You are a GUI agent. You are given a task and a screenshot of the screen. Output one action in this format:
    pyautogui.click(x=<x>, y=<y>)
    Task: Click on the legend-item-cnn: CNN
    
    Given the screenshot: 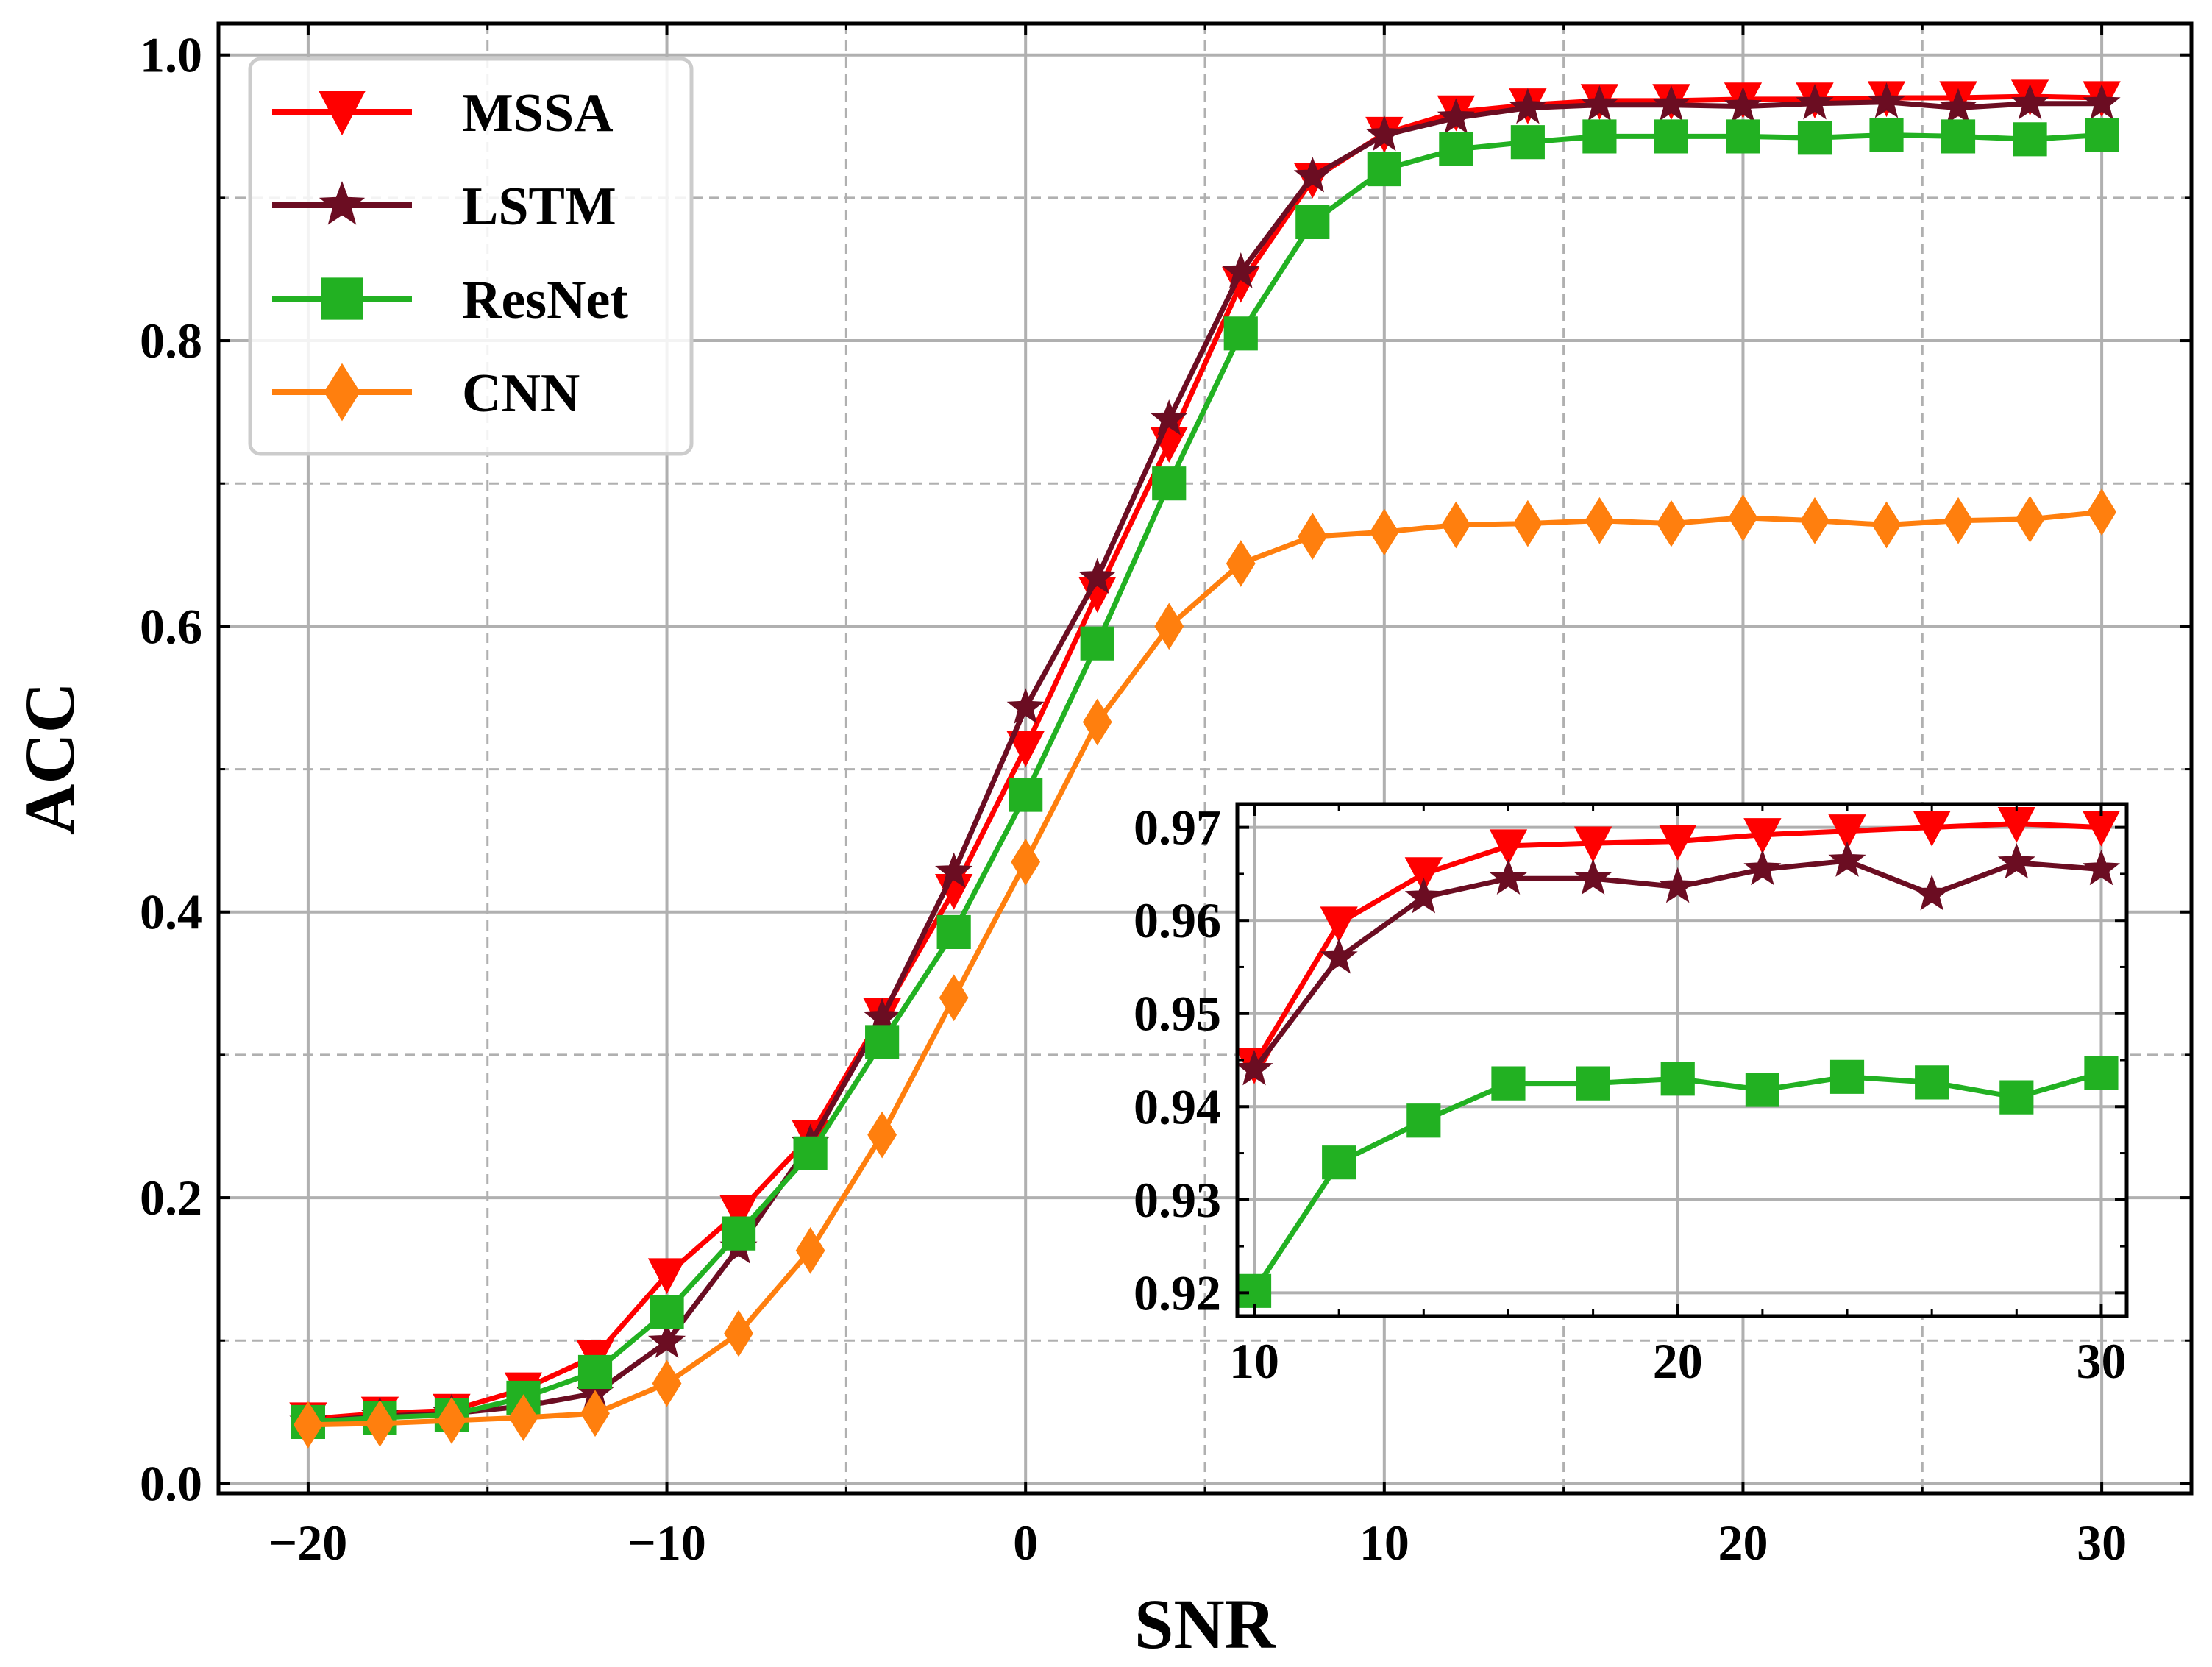 What is the action you would take?
    pyautogui.click(x=426, y=393)
    